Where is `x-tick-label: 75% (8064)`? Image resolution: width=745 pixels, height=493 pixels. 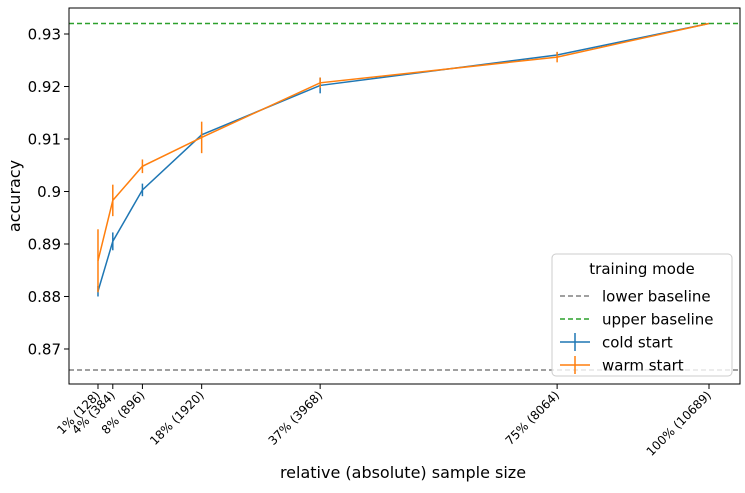
x-tick-label: 75% (8064) is located at coordinates (533, 418).